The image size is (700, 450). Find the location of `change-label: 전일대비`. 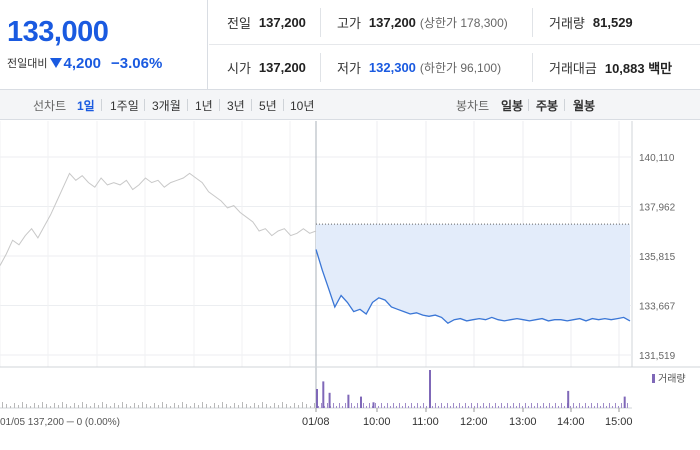

change-label: 전일대비 is located at coordinates (27, 64).